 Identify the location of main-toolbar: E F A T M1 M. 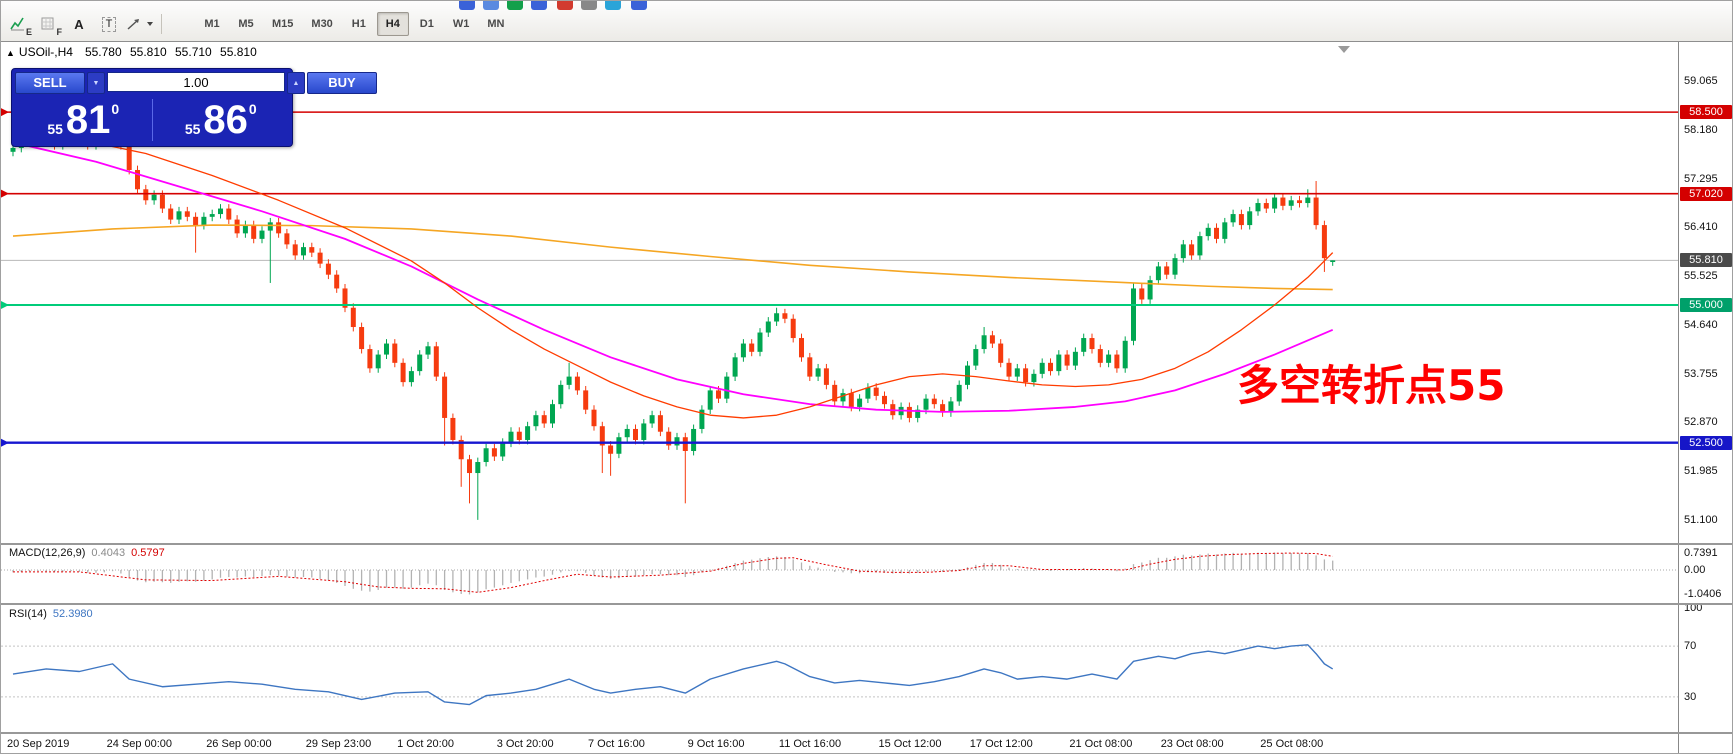
(866, 21).